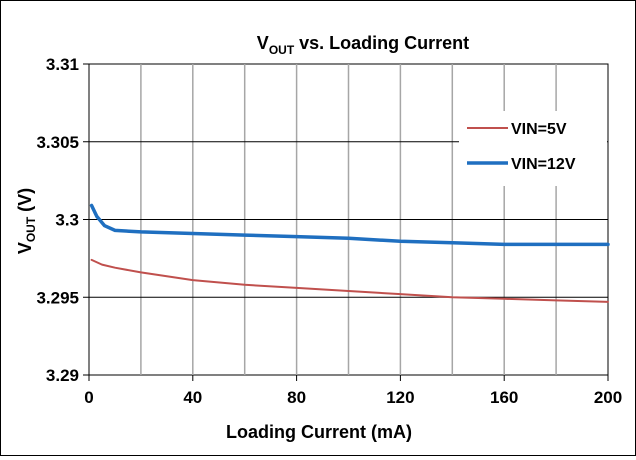 Image resolution: width=636 pixels, height=460 pixels. I want to click on y-axis-title: VOUT (V), so click(26, 221).